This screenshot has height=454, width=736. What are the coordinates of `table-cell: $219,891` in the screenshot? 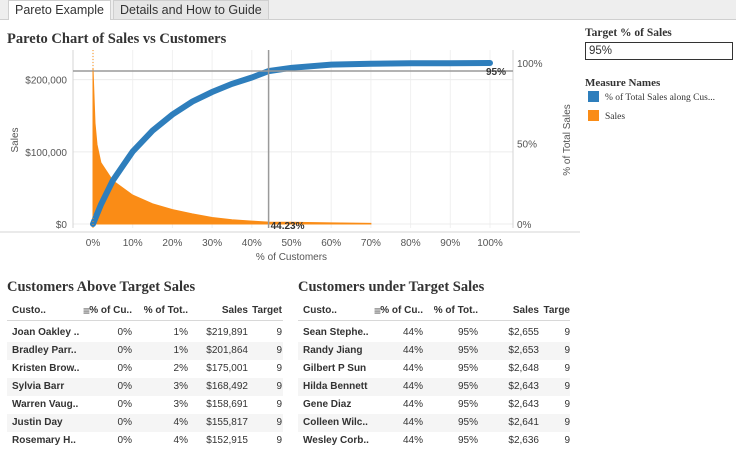 It's located at (227, 332).